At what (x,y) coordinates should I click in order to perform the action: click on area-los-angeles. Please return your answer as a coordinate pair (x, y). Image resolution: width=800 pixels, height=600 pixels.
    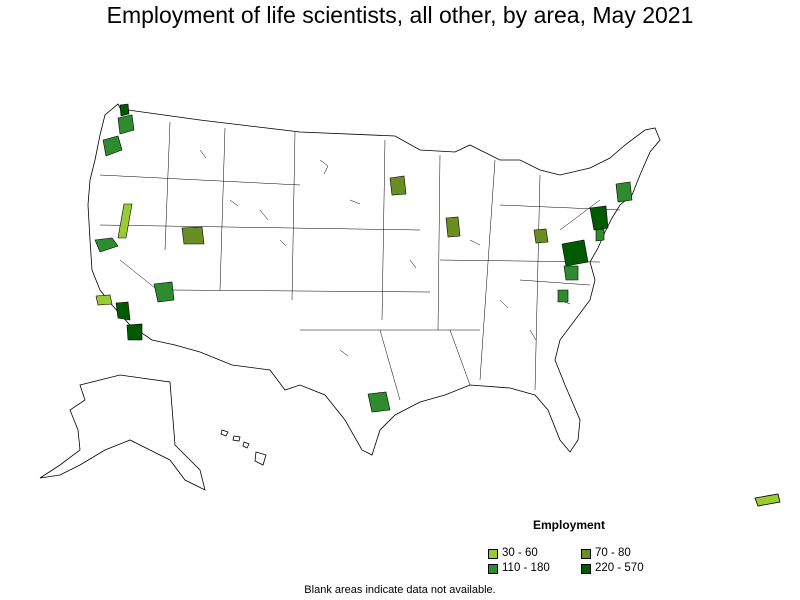
    Looking at the image, I should click on (104, 300).